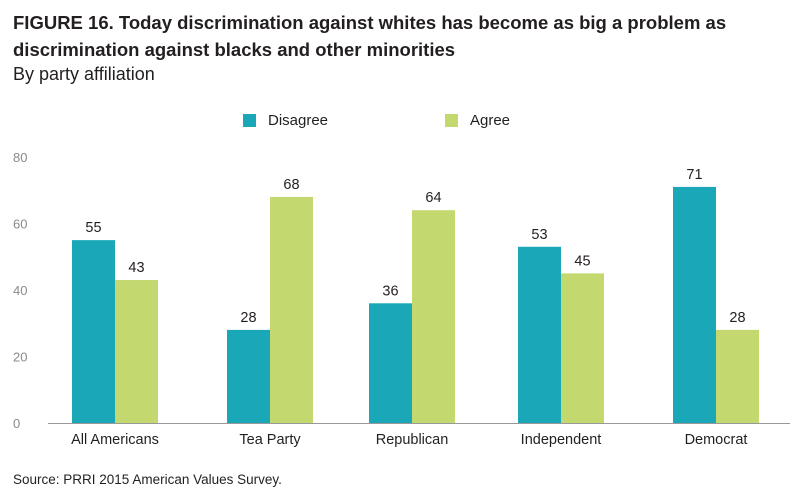 Image resolution: width=800 pixels, height=500 pixels. What do you see at coordinates (270, 440) in the screenshot?
I see `x-tick-label: Tea Party` at bounding box center [270, 440].